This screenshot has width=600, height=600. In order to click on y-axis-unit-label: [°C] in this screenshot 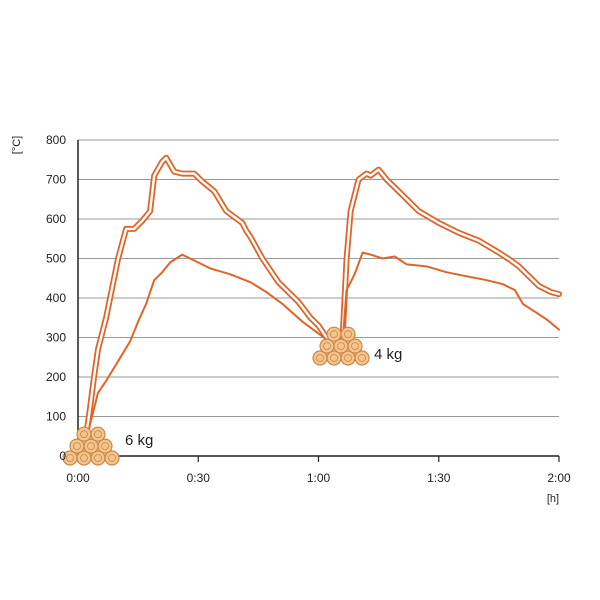, I will do `click(17, 145)`.